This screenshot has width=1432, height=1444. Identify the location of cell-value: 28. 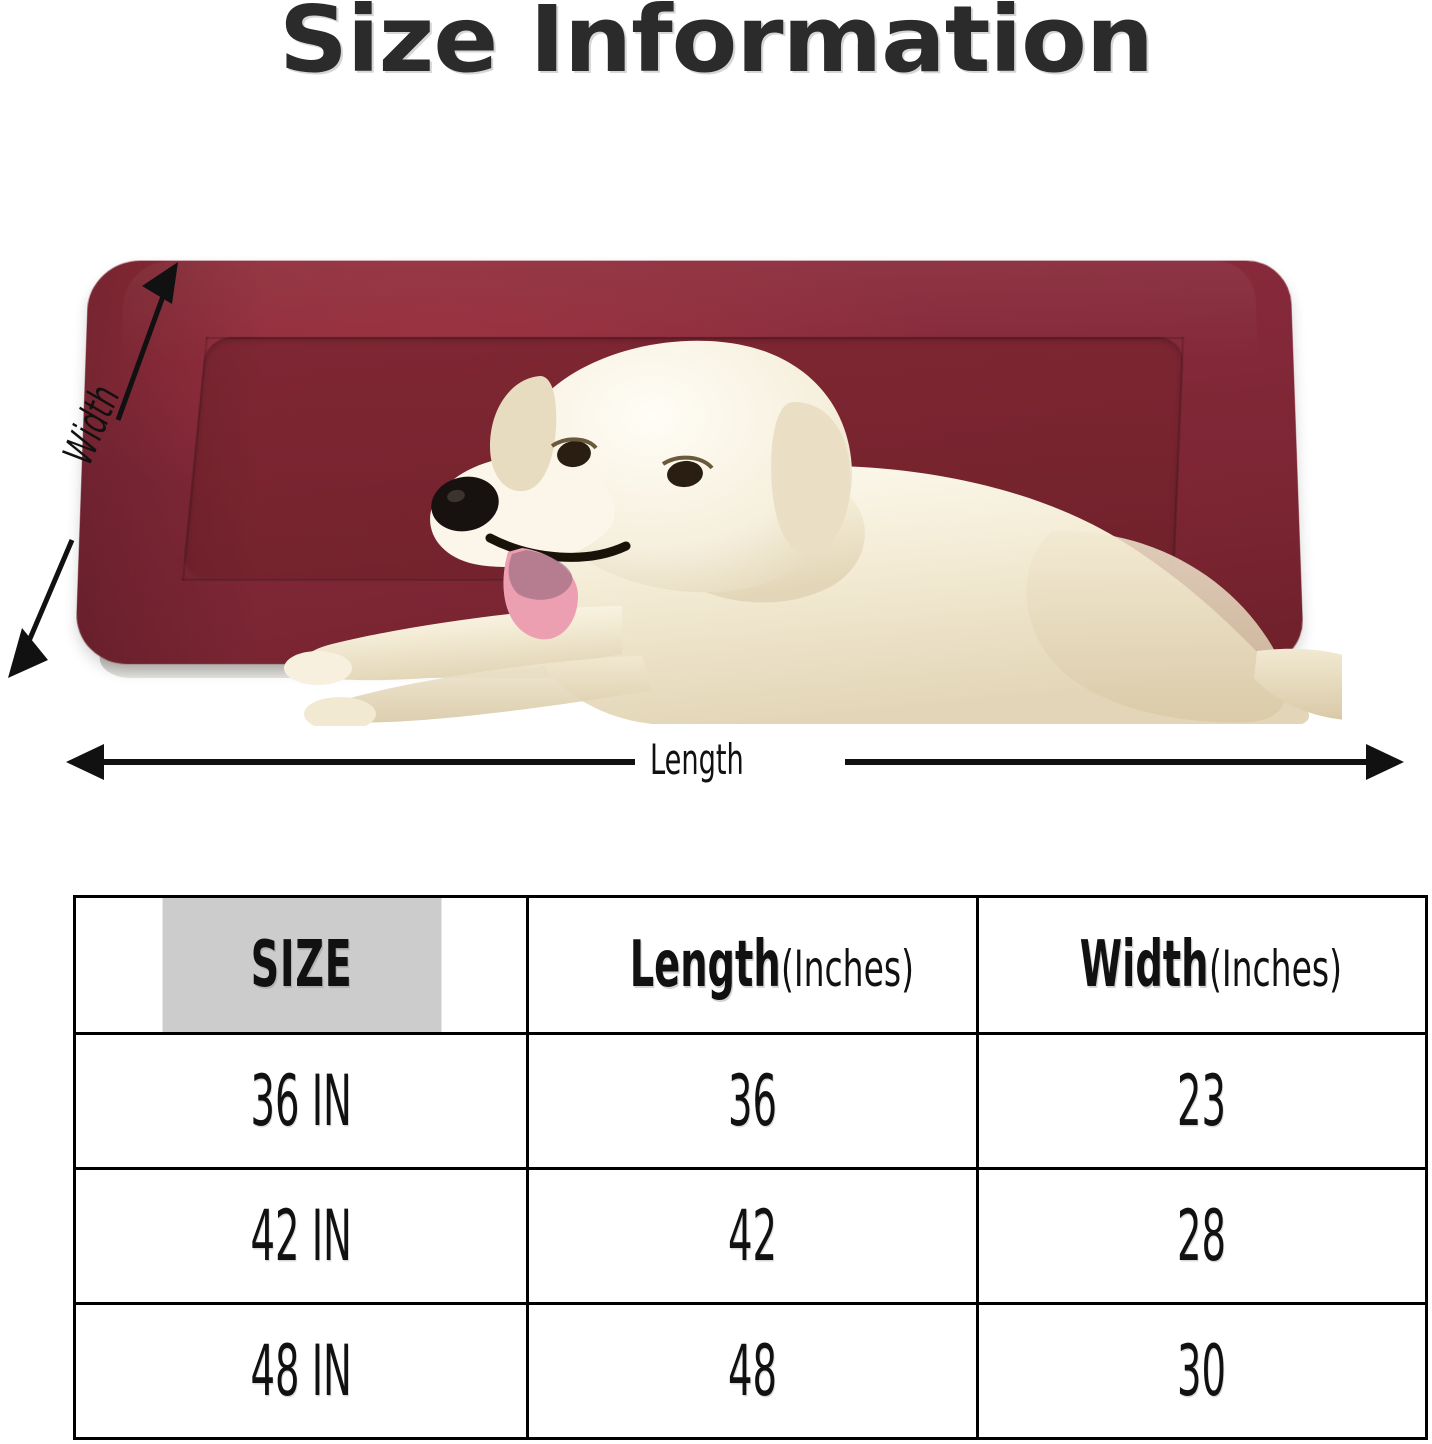
(1202, 1236).